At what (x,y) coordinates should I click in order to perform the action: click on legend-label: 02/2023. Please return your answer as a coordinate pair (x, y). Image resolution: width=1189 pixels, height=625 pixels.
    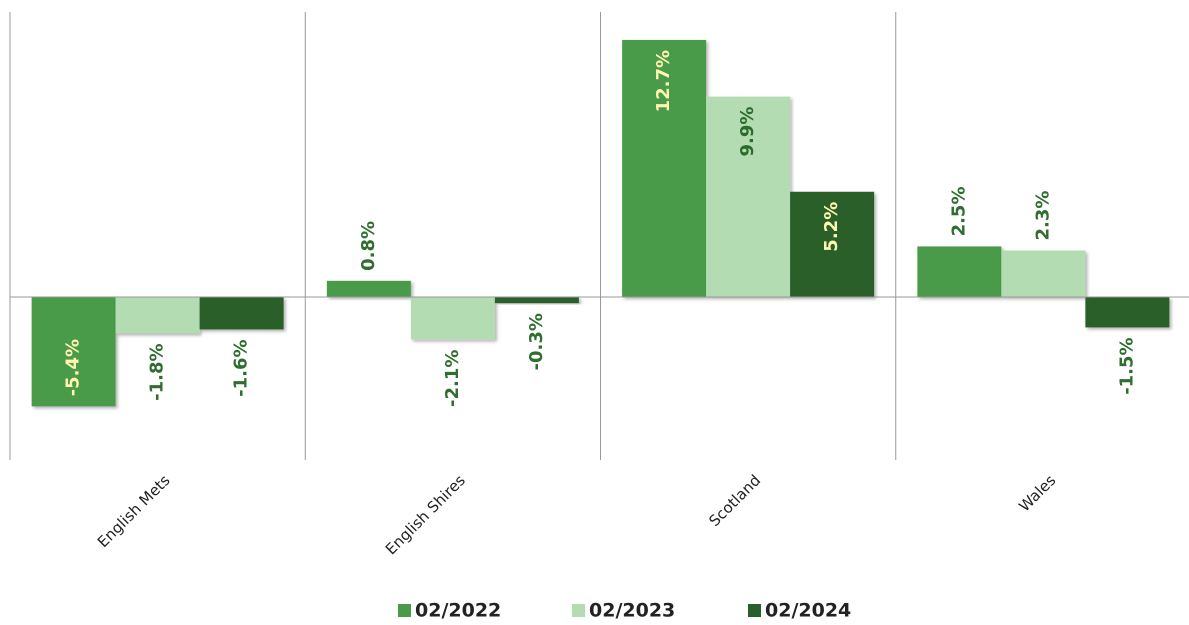
    Looking at the image, I should click on (632, 611).